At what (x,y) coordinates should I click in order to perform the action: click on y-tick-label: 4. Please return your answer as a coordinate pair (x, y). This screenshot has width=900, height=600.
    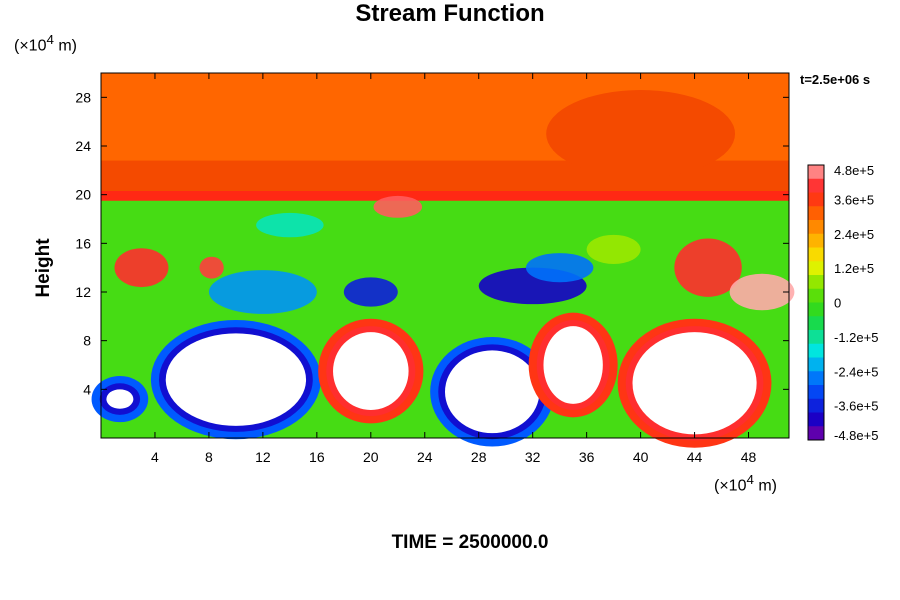
    Looking at the image, I should click on (87, 389).